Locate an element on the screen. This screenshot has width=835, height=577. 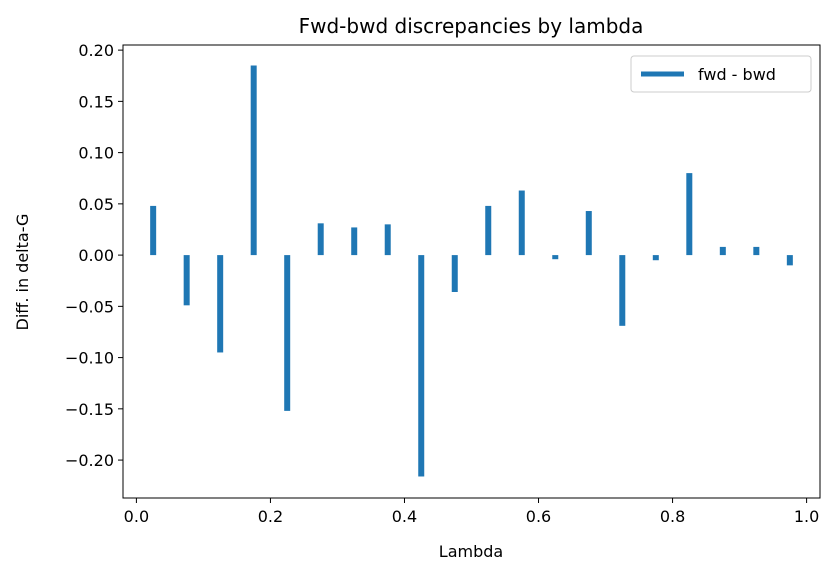
y-tick-label: −0.05 is located at coordinates (89, 306).